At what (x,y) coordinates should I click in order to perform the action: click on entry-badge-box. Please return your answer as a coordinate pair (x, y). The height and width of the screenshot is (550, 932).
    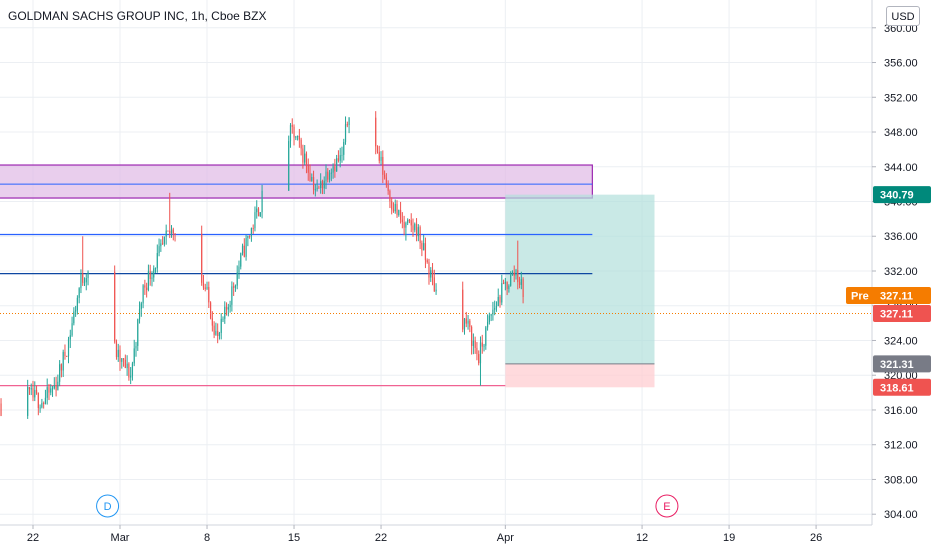
    Looking at the image, I should click on (902, 364).